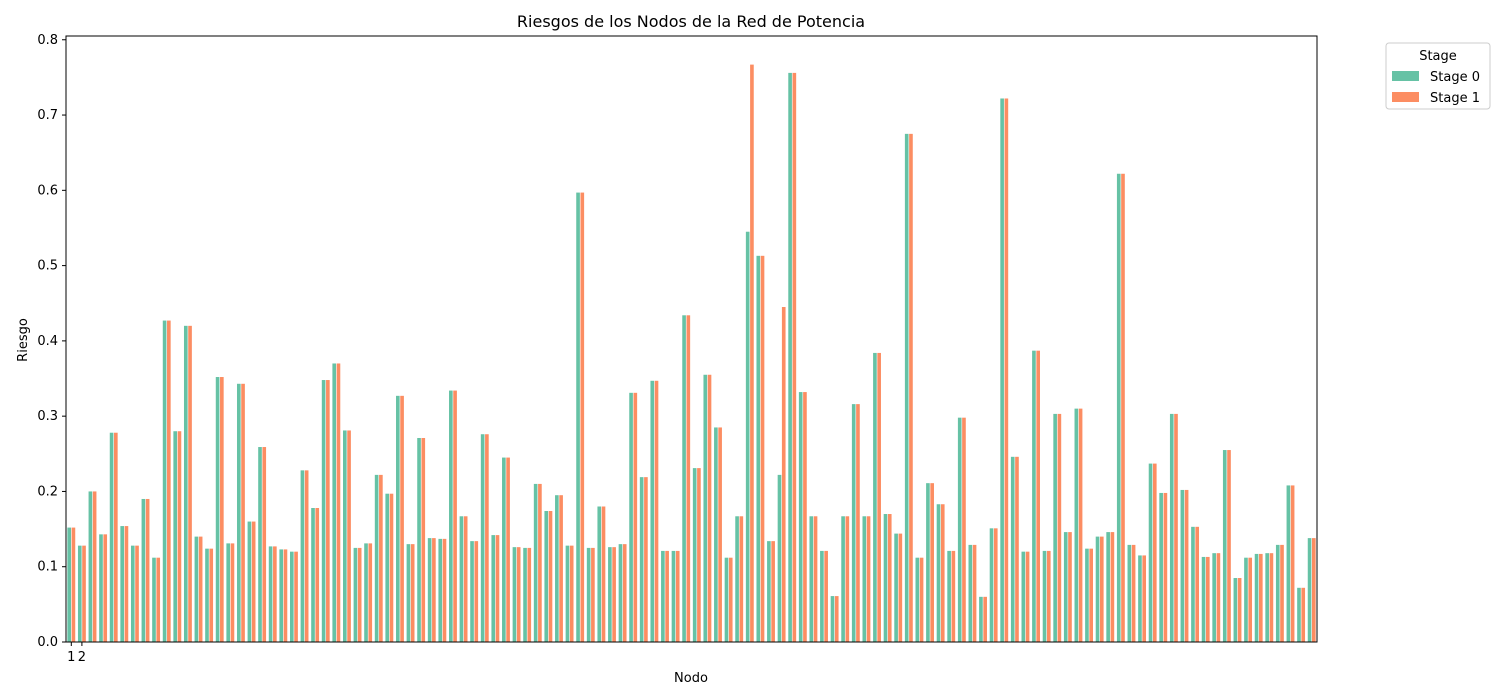 The height and width of the screenshot is (700, 1500). I want to click on legend-label-stage-0: Stage 0, so click(1455, 77).